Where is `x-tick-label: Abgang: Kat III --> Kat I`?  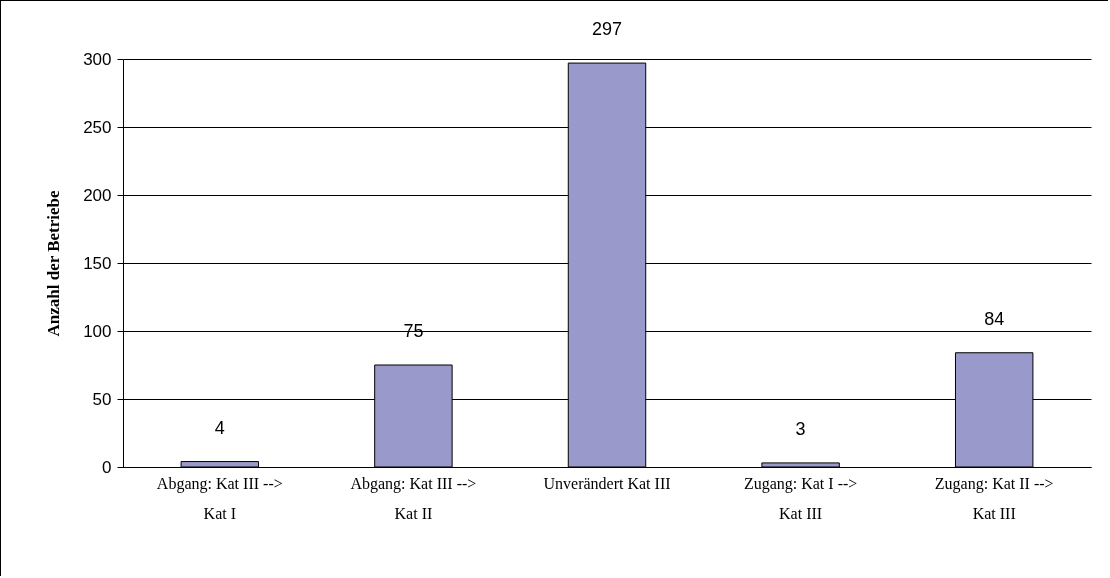 x-tick-label: Abgang: Kat III --> Kat I is located at coordinates (219, 498).